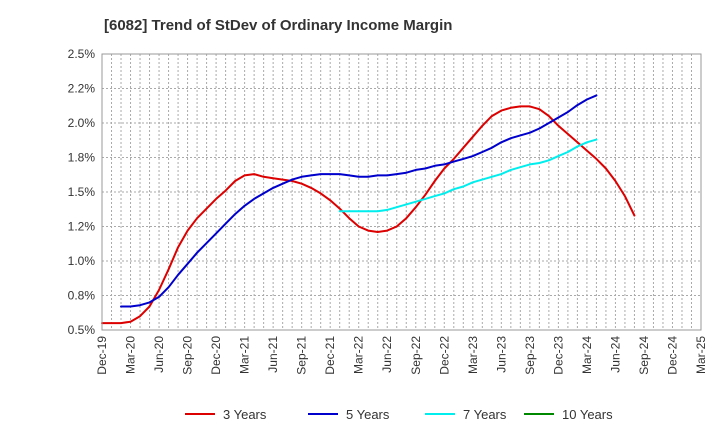 This screenshot has height=440, width=720. I want to click on x-tick-label: Dec-19, so click(102, 355).